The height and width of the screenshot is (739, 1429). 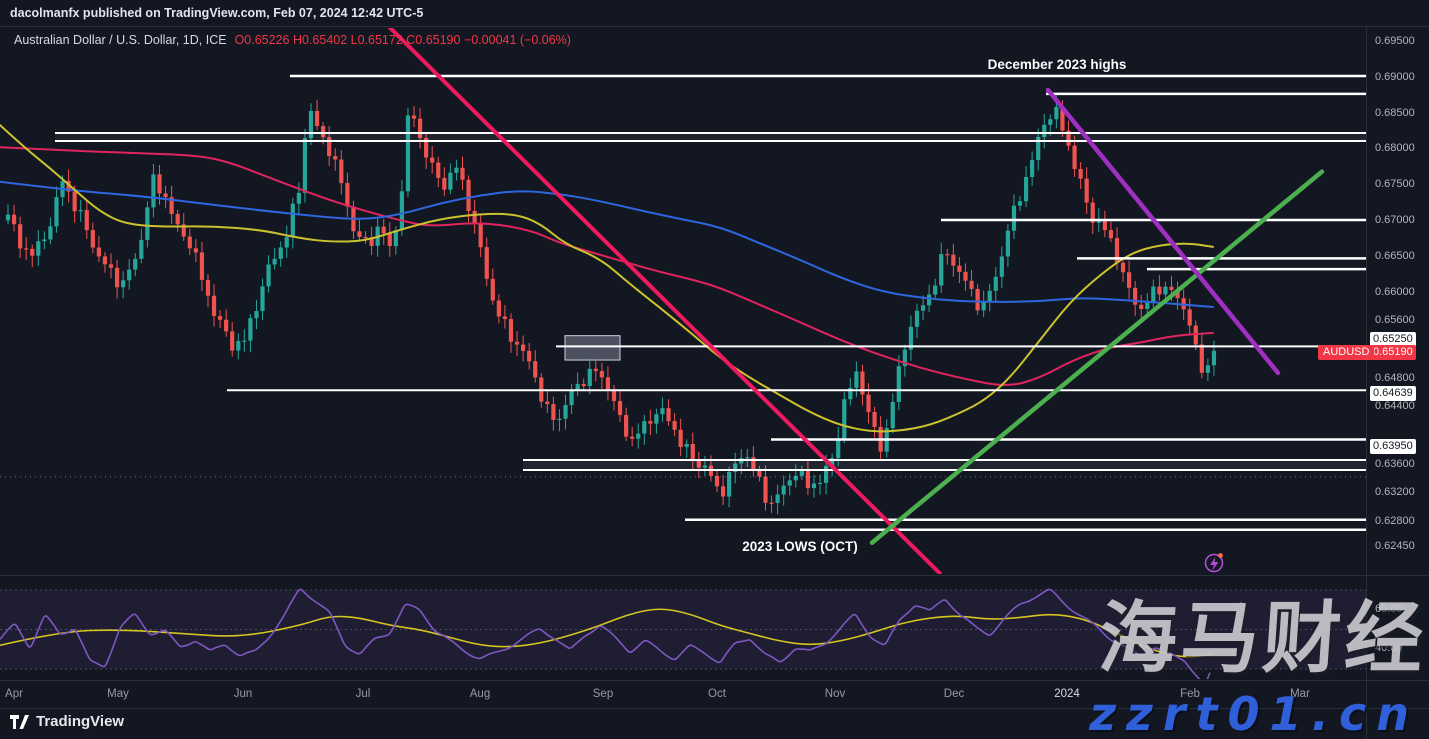 I want to click on price-badge-0.64639: 0.64639, so click(x=1393, y=393).